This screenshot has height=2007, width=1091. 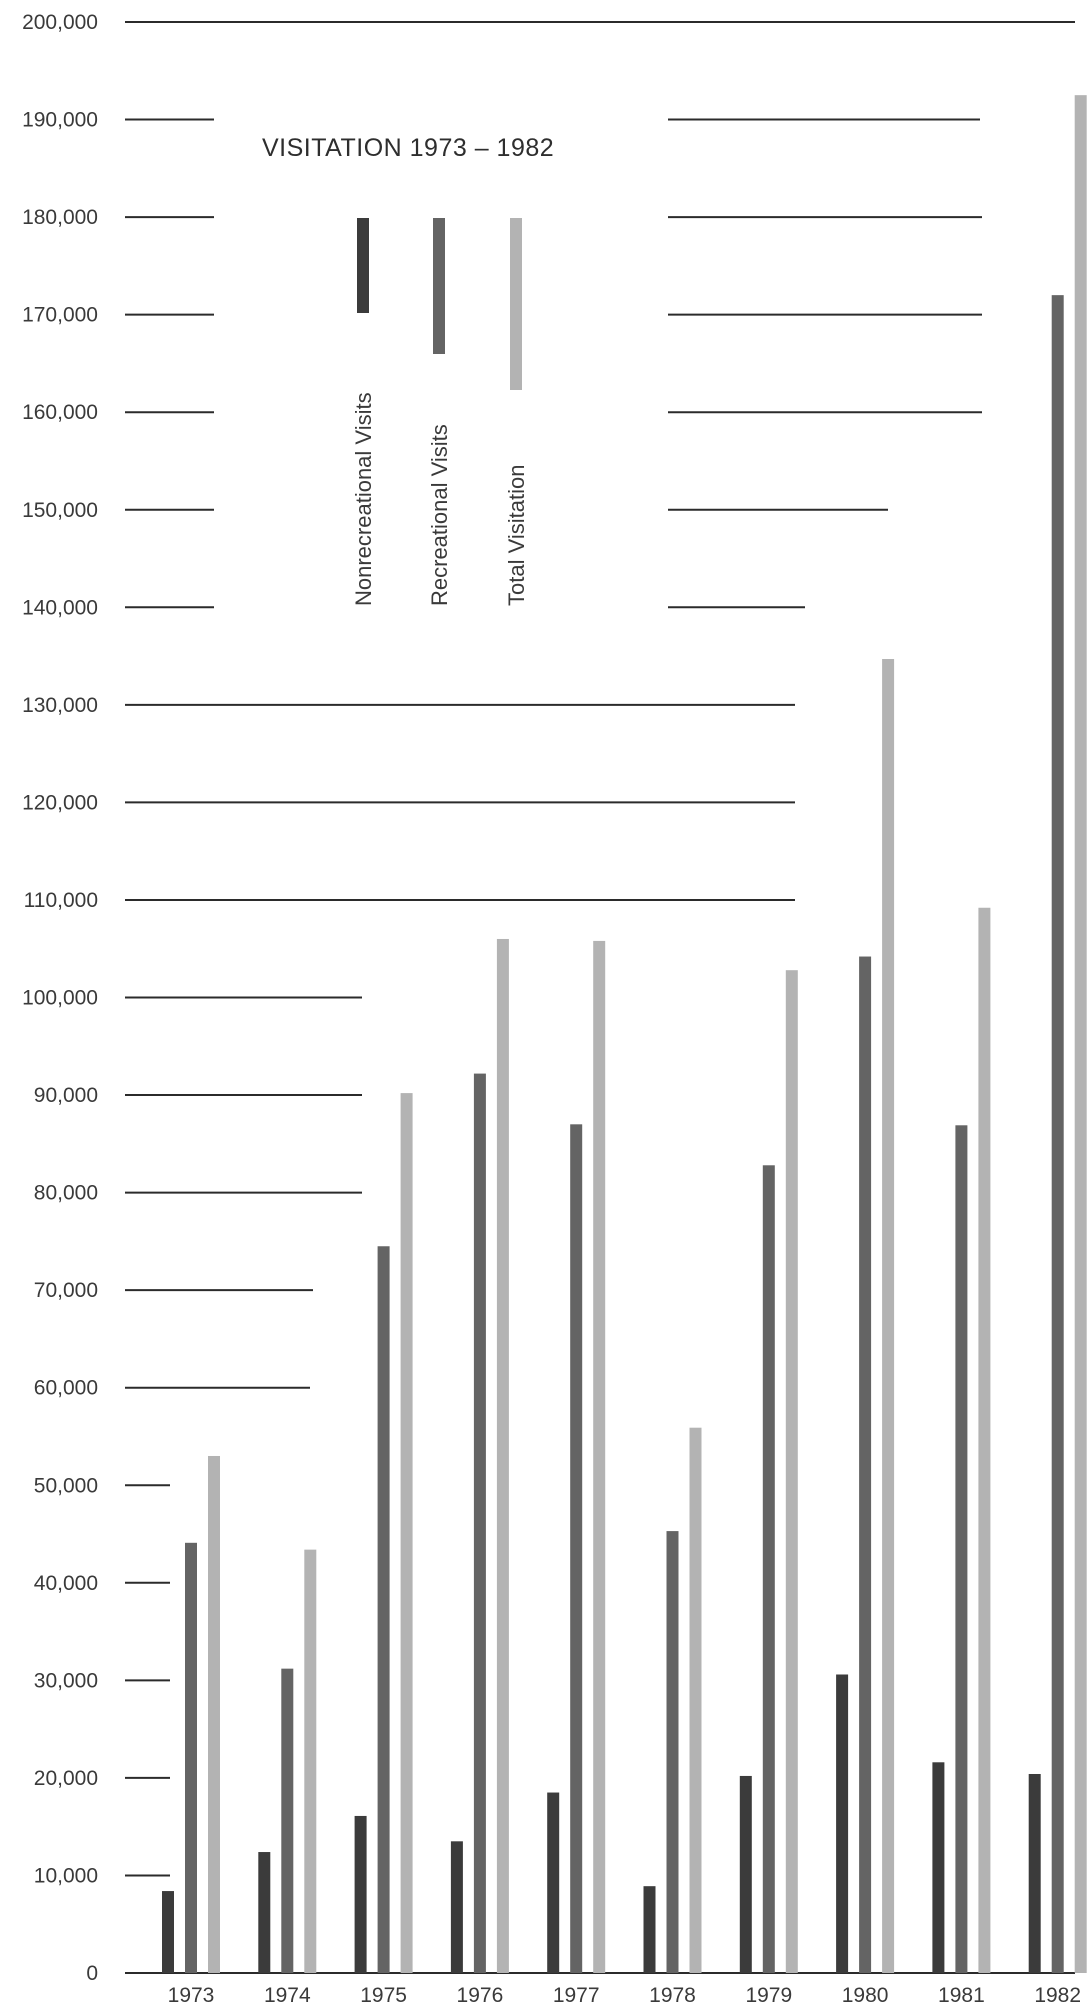 What do you see at coordinates (383, 1995) in the screenshot?
I see `x-tick-label: 1975` at bounding box center [383, 1995].